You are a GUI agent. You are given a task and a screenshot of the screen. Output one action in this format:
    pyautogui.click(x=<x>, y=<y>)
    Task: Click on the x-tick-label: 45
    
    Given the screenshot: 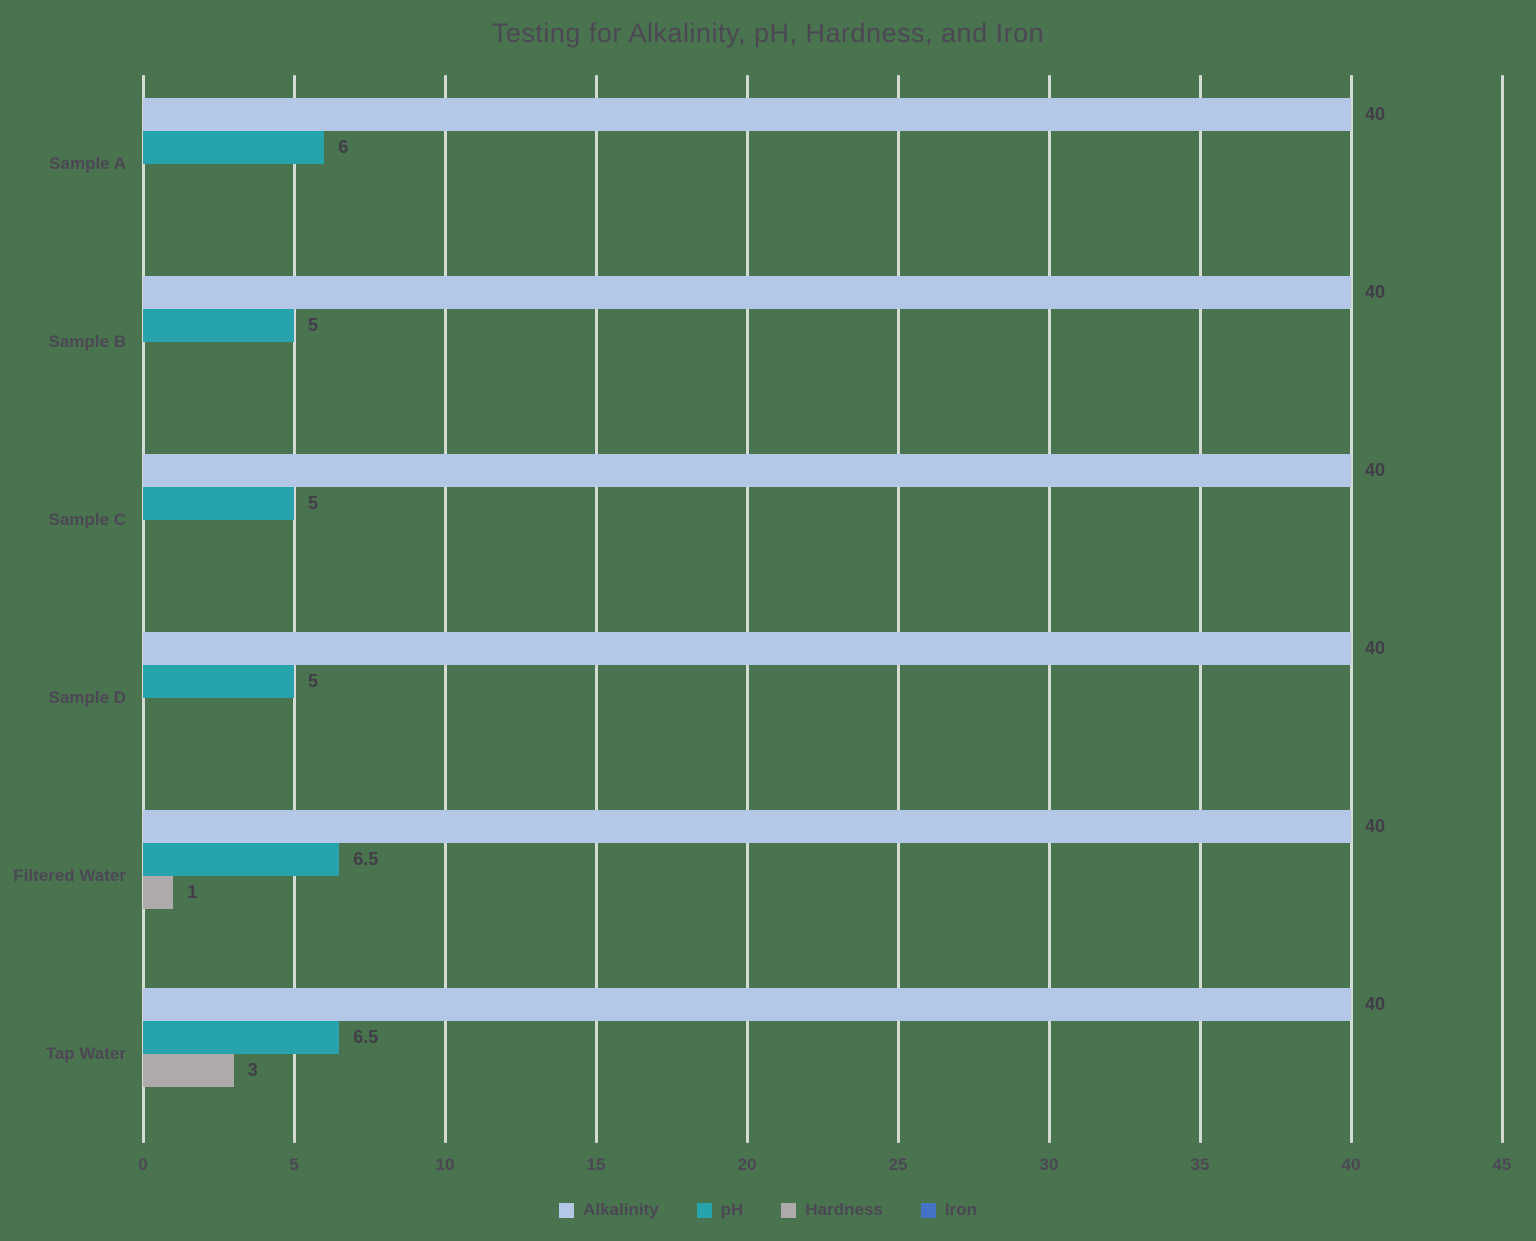 What is the action you would take?
    pyautogui.click(x=1502, y=1164)
    